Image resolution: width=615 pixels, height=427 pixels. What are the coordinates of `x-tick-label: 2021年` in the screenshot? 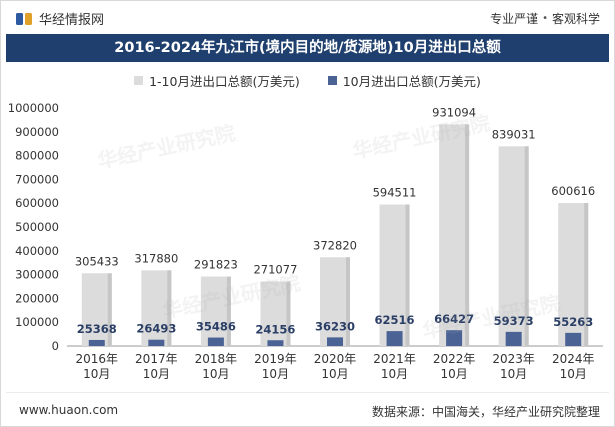 It's located at (394, 359).